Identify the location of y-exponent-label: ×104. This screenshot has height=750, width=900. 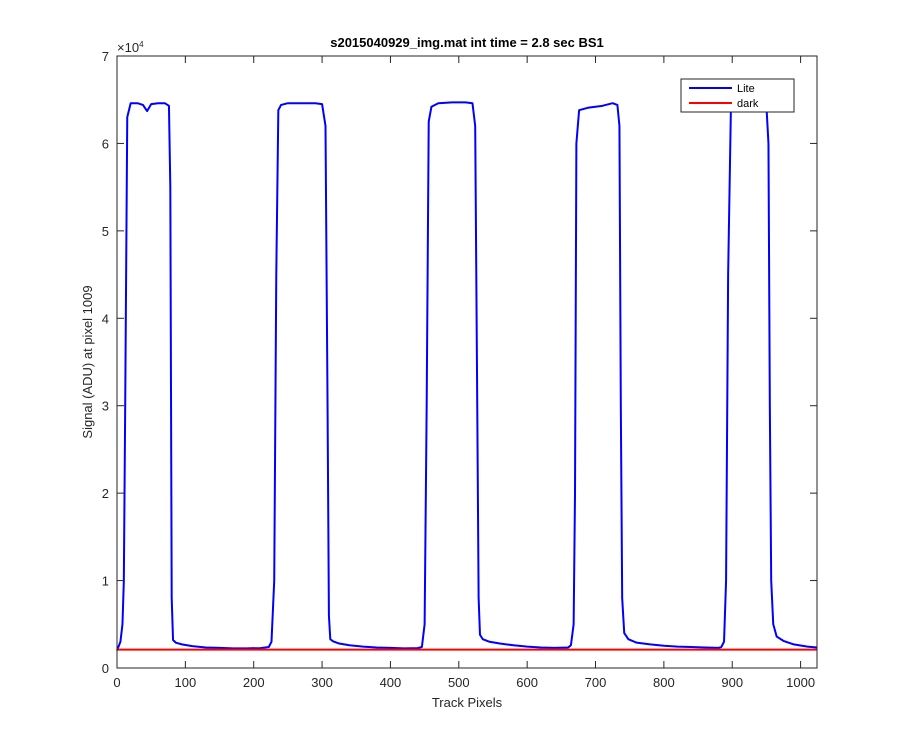
(130, 47).